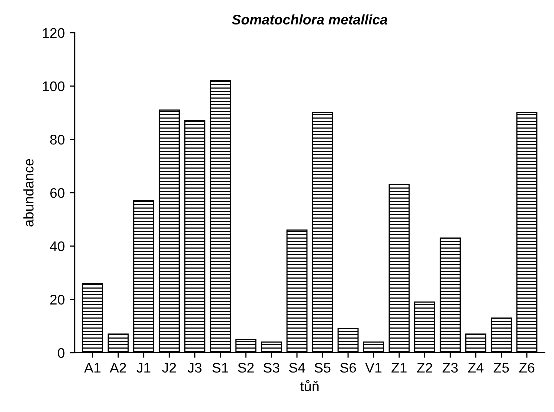 The image size is (554, 412). What do you see at coordinates (57, 247) in the screenshot?
I see `y-tick-label: 40` at bounding box center [57, 247].